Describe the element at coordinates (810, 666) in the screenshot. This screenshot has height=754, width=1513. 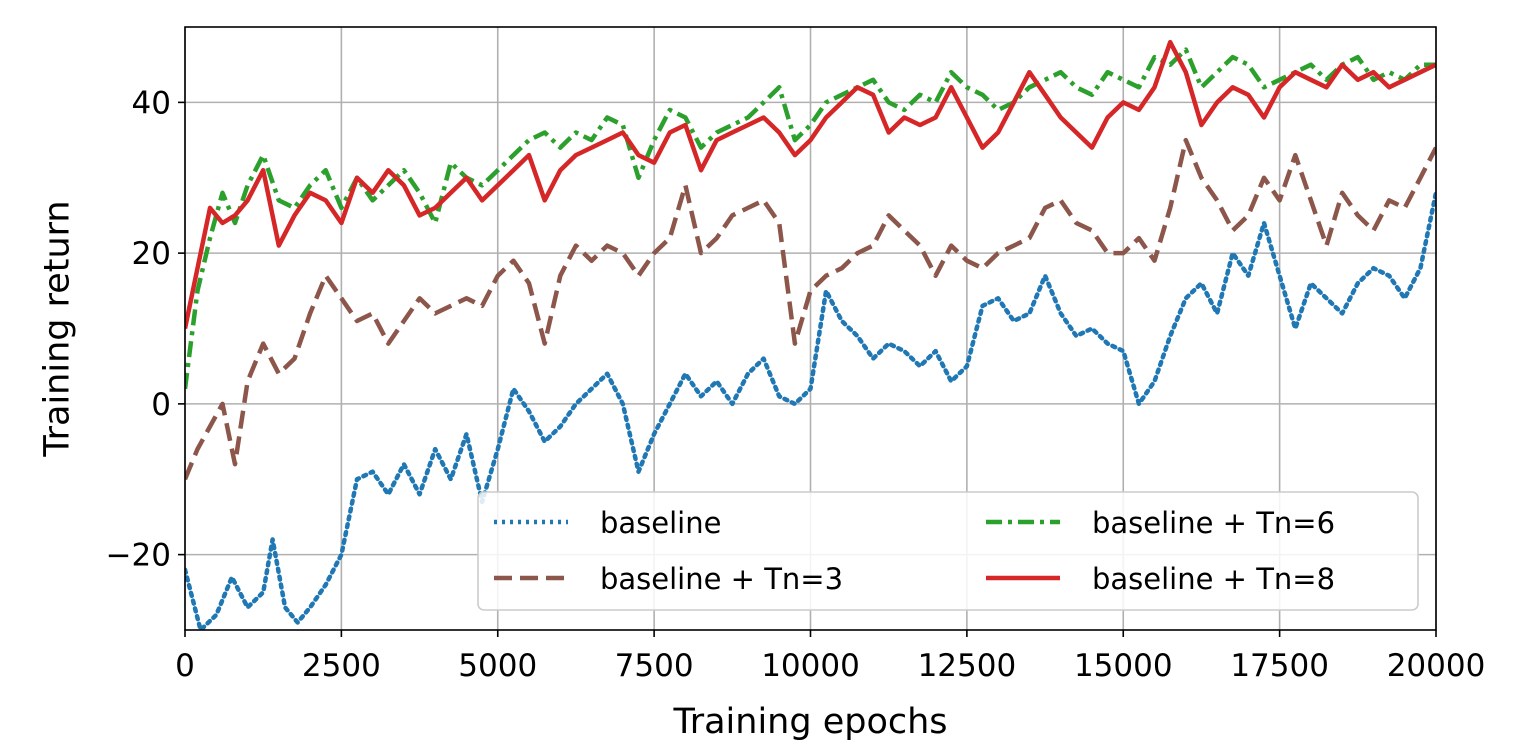
I see `x-tick-label: 10000` at that location.